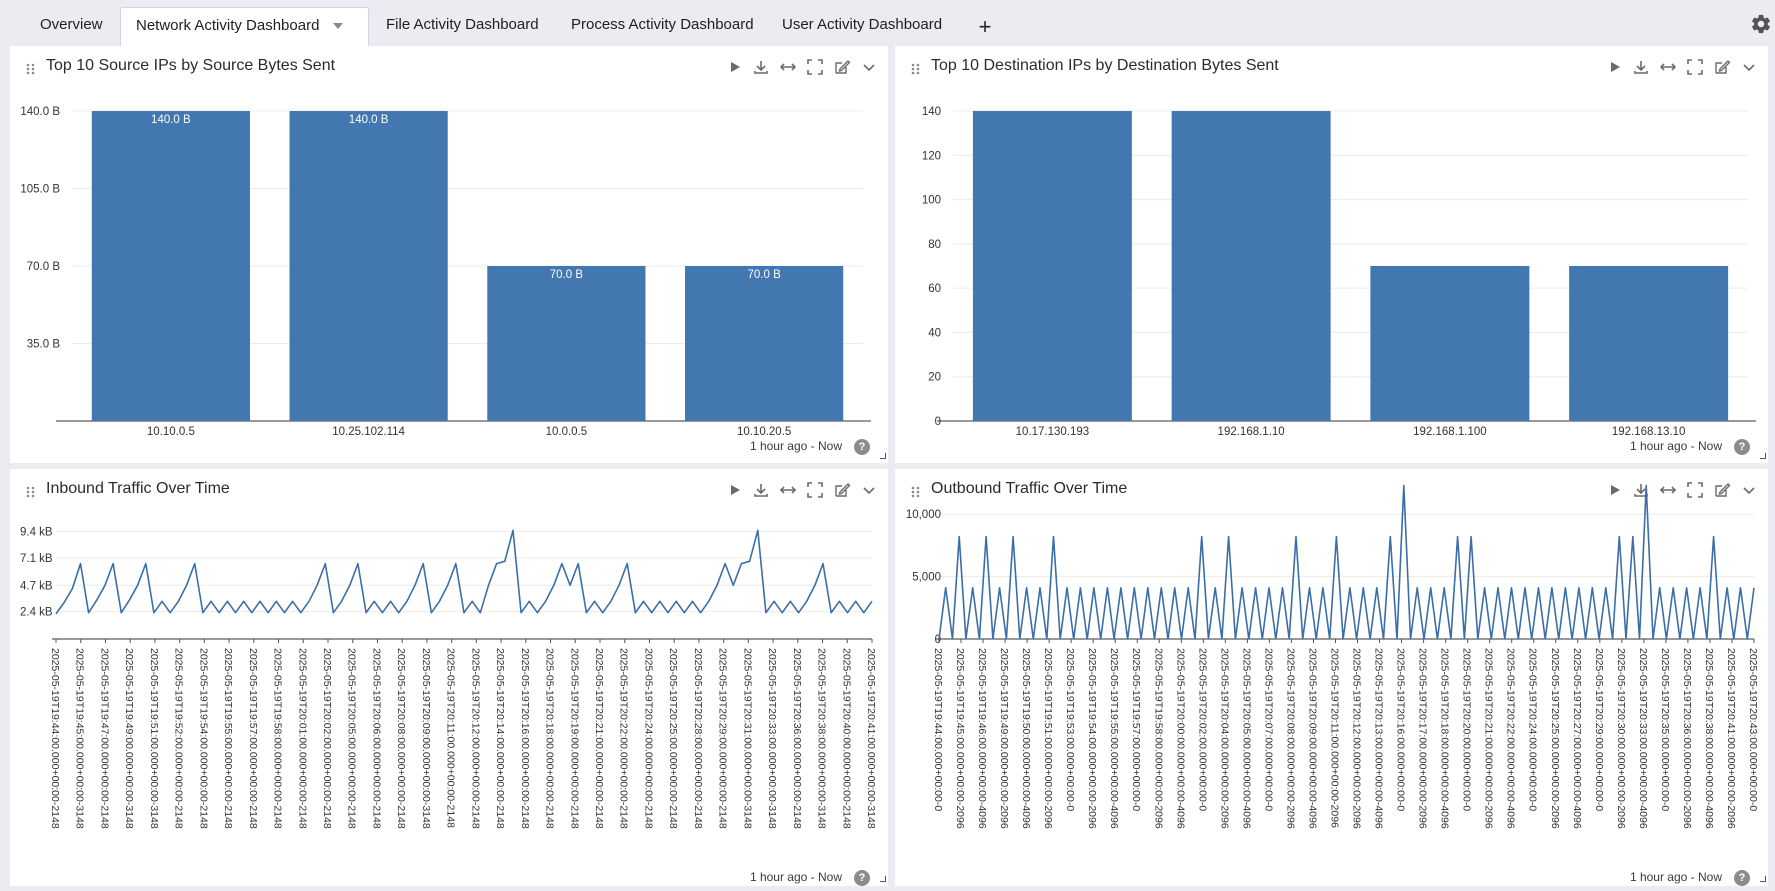  What do you see at coordinates (1761, 24) in the screenshot?
I see `gear-icon` at bounding box center [1761, 24].